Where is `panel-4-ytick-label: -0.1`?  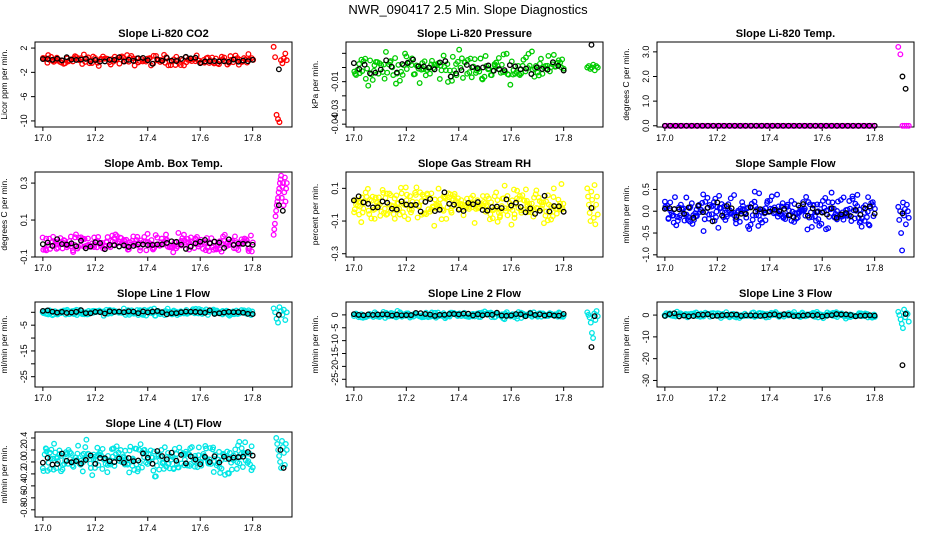
panel-4-ytick-label: -0.1 is located at coordinates (24, 257).